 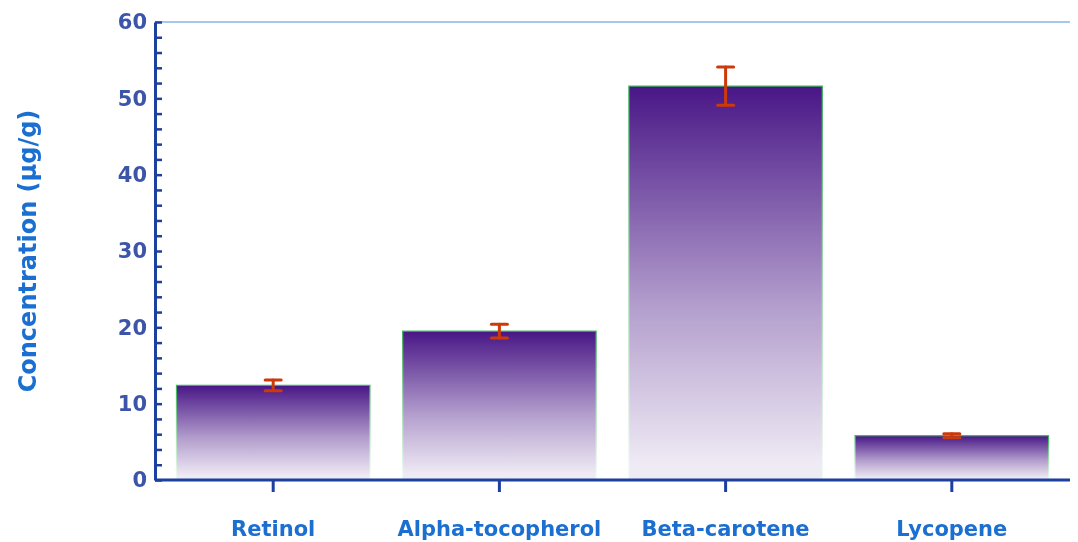 I want to click on y-tick-label: 60, so click(x=132, y=22).